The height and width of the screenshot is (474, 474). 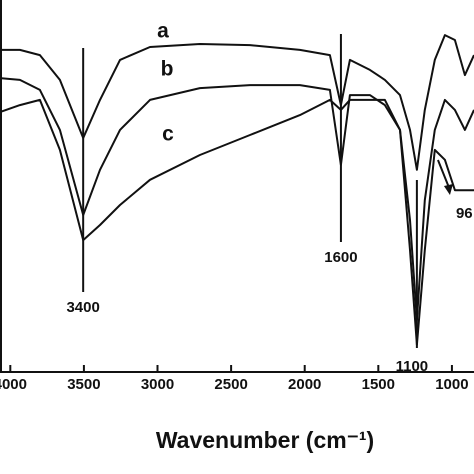 What do you see at coordinates (265, 440) in the screenshot?
I see `x-axis-label: Wavenumber (cm⁻¹)` at bounding box center [265, 440].